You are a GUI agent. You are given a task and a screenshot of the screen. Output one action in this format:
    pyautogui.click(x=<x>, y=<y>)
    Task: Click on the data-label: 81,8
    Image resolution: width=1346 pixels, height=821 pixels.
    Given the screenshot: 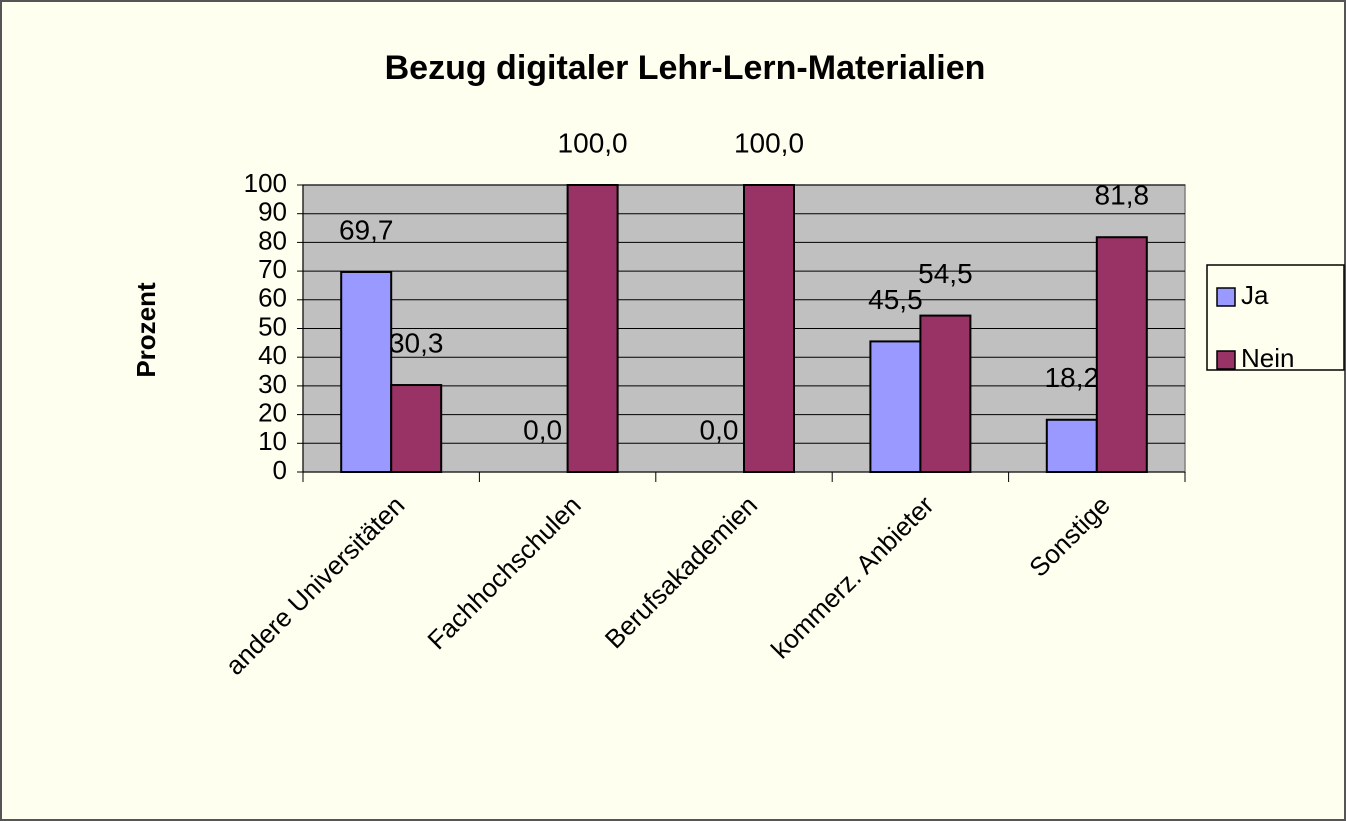 What is the action you would take?
    pyautogui.click(x=1122, y=195)
    